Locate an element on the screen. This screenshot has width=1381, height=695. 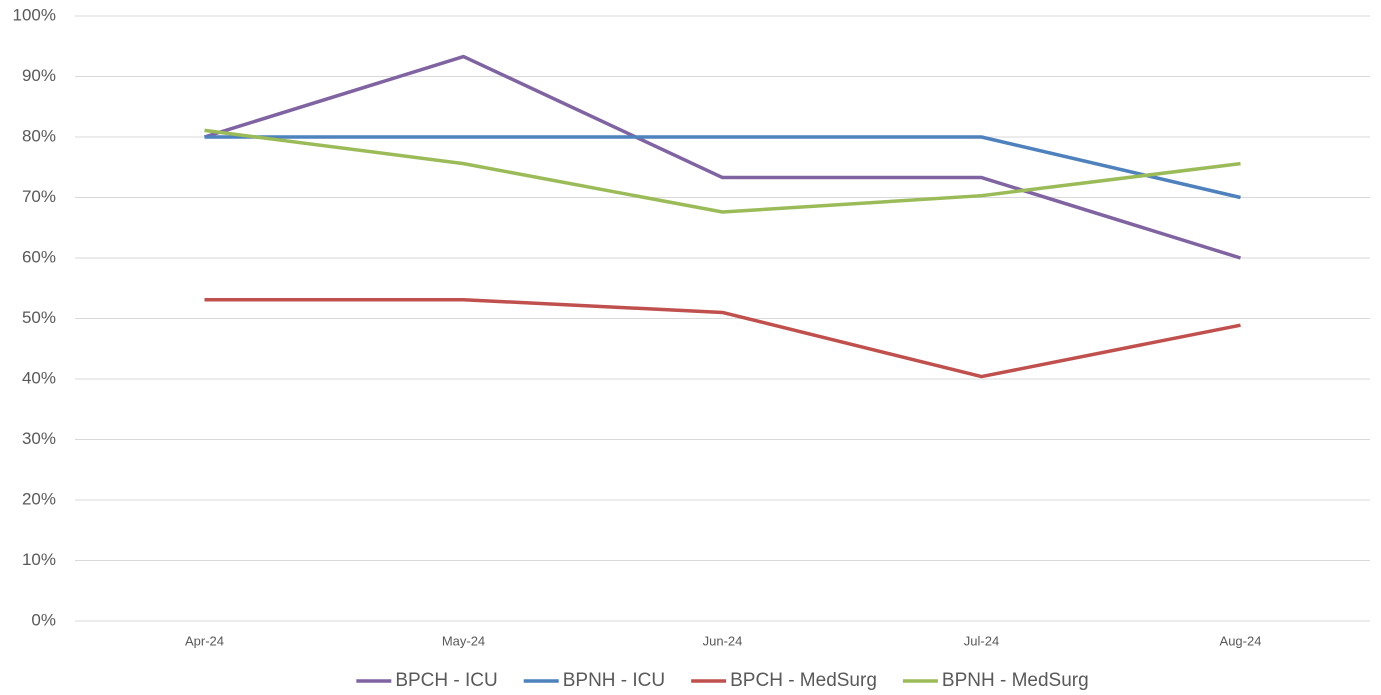
y-tick-label: 80% is located at coordinates (39, 135).